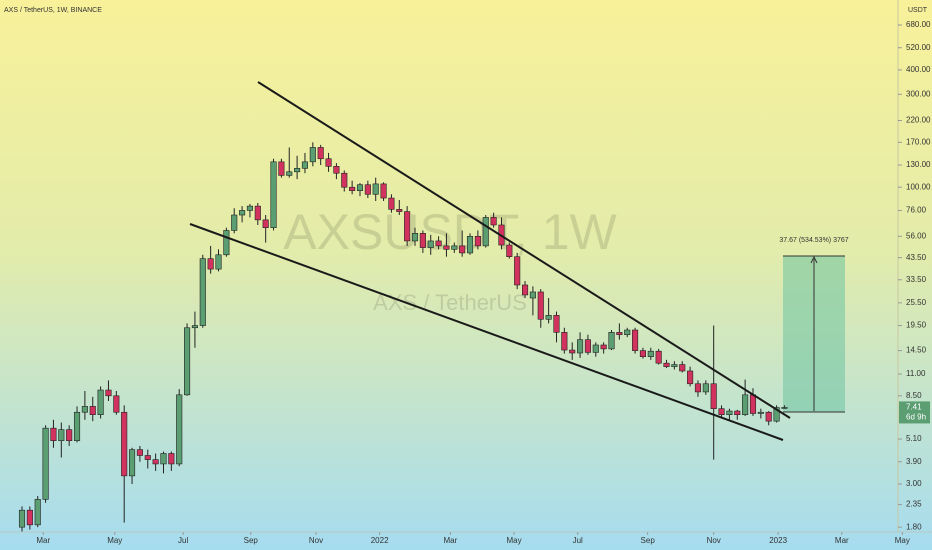  I want to click on y-tick-label: 25.50, so click(916, 302).